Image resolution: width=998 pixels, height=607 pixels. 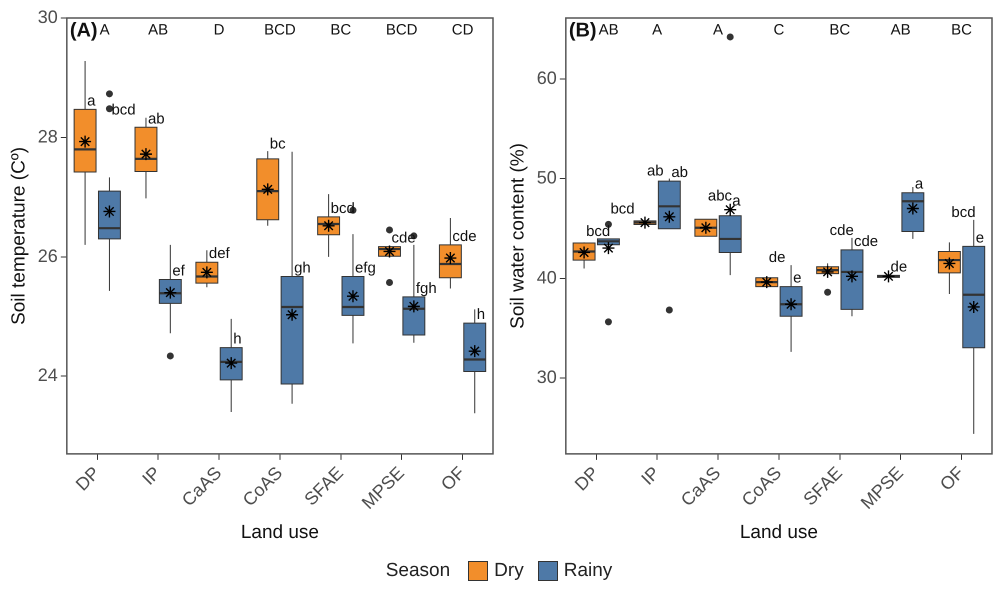 I want to click on legend-label: Dry, so click(x=509, y=571).